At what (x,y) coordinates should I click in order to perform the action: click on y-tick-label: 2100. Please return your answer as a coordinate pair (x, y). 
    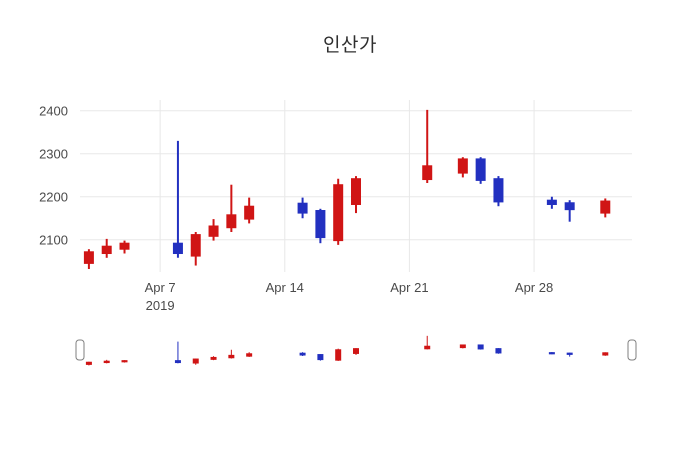
    Looking at the image, I should click on (53, 239).